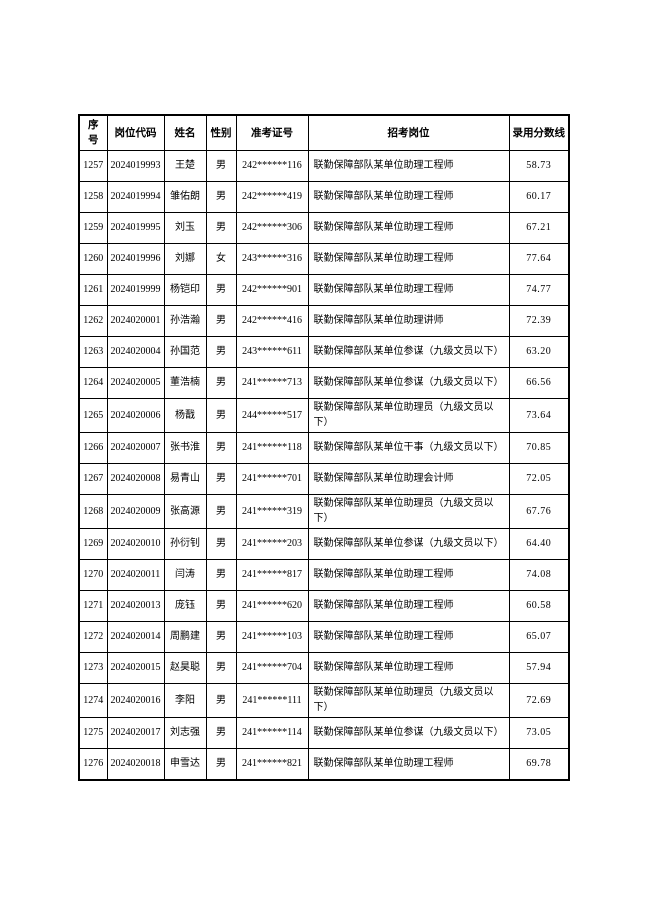 The width and height of the screenshot is (650, 918). What do you see at coordinates (539, 321) in the screenshot?
I see `cell-score: 72.39` at bounding box center [539, 321].